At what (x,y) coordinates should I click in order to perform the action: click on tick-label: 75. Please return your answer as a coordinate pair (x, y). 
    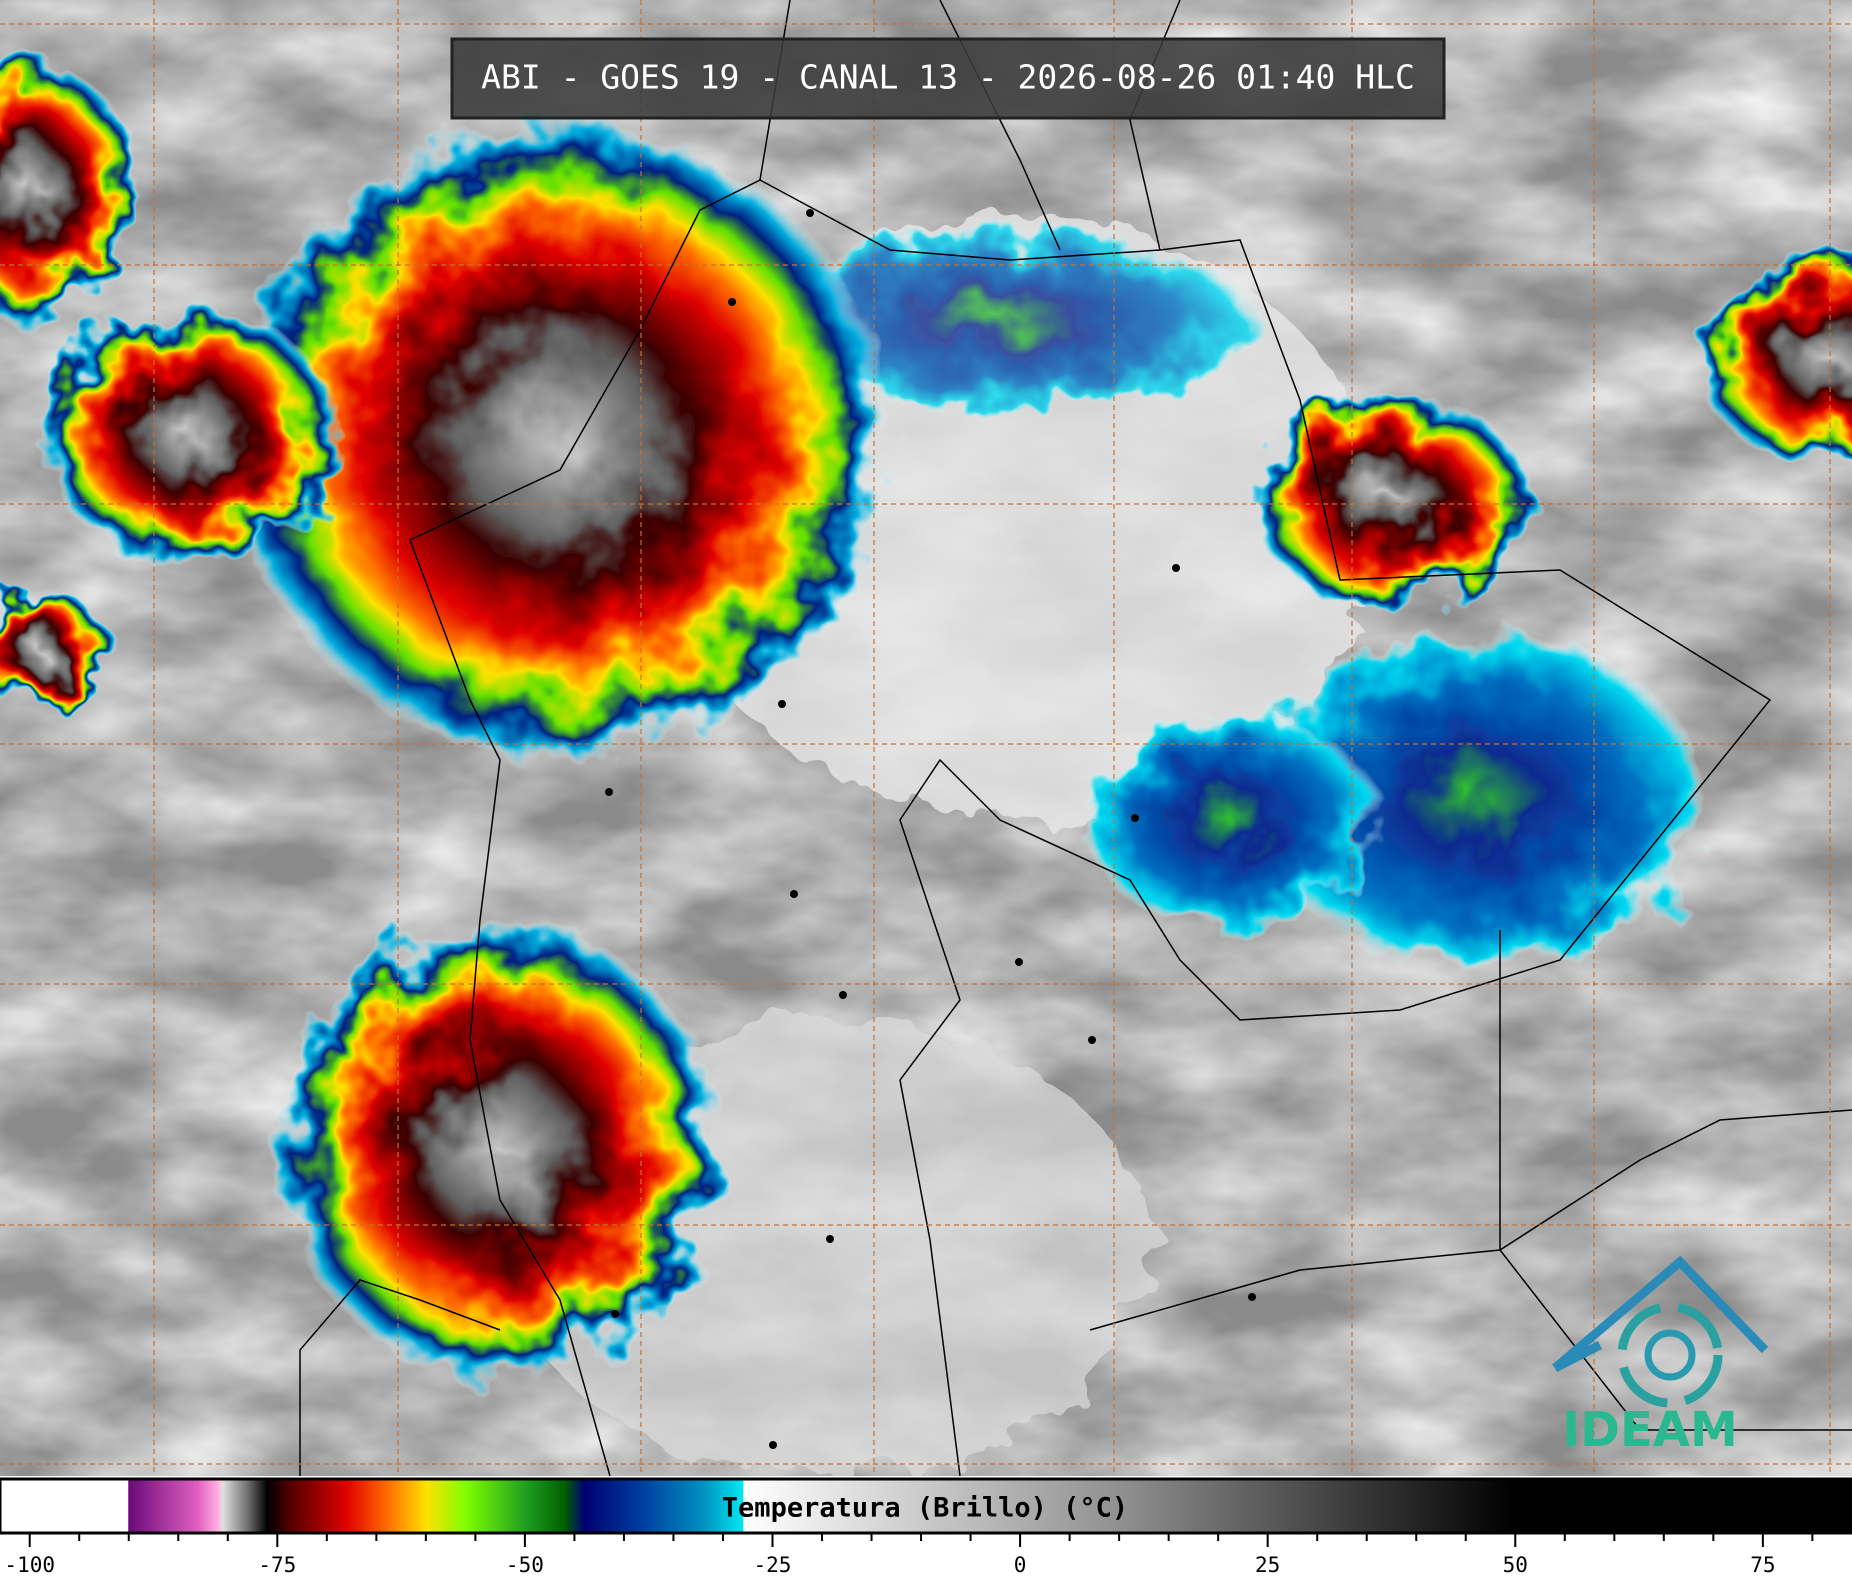
    Looking at the image, I should click on (1762, 1565).